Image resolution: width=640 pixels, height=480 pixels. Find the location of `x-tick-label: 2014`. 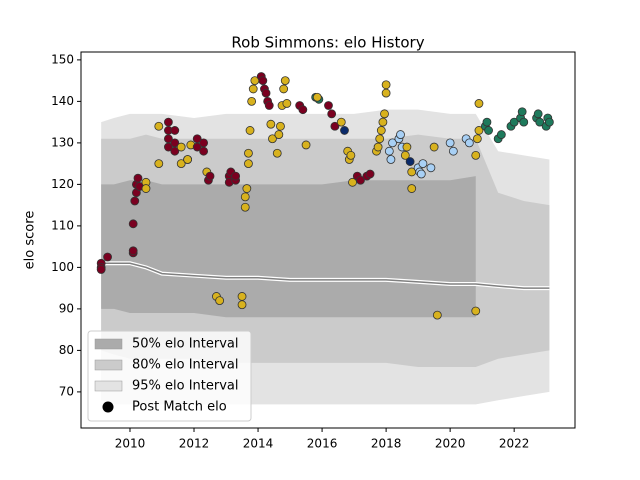

x-tick-label: 2014 is located at coordinates (258, 444).